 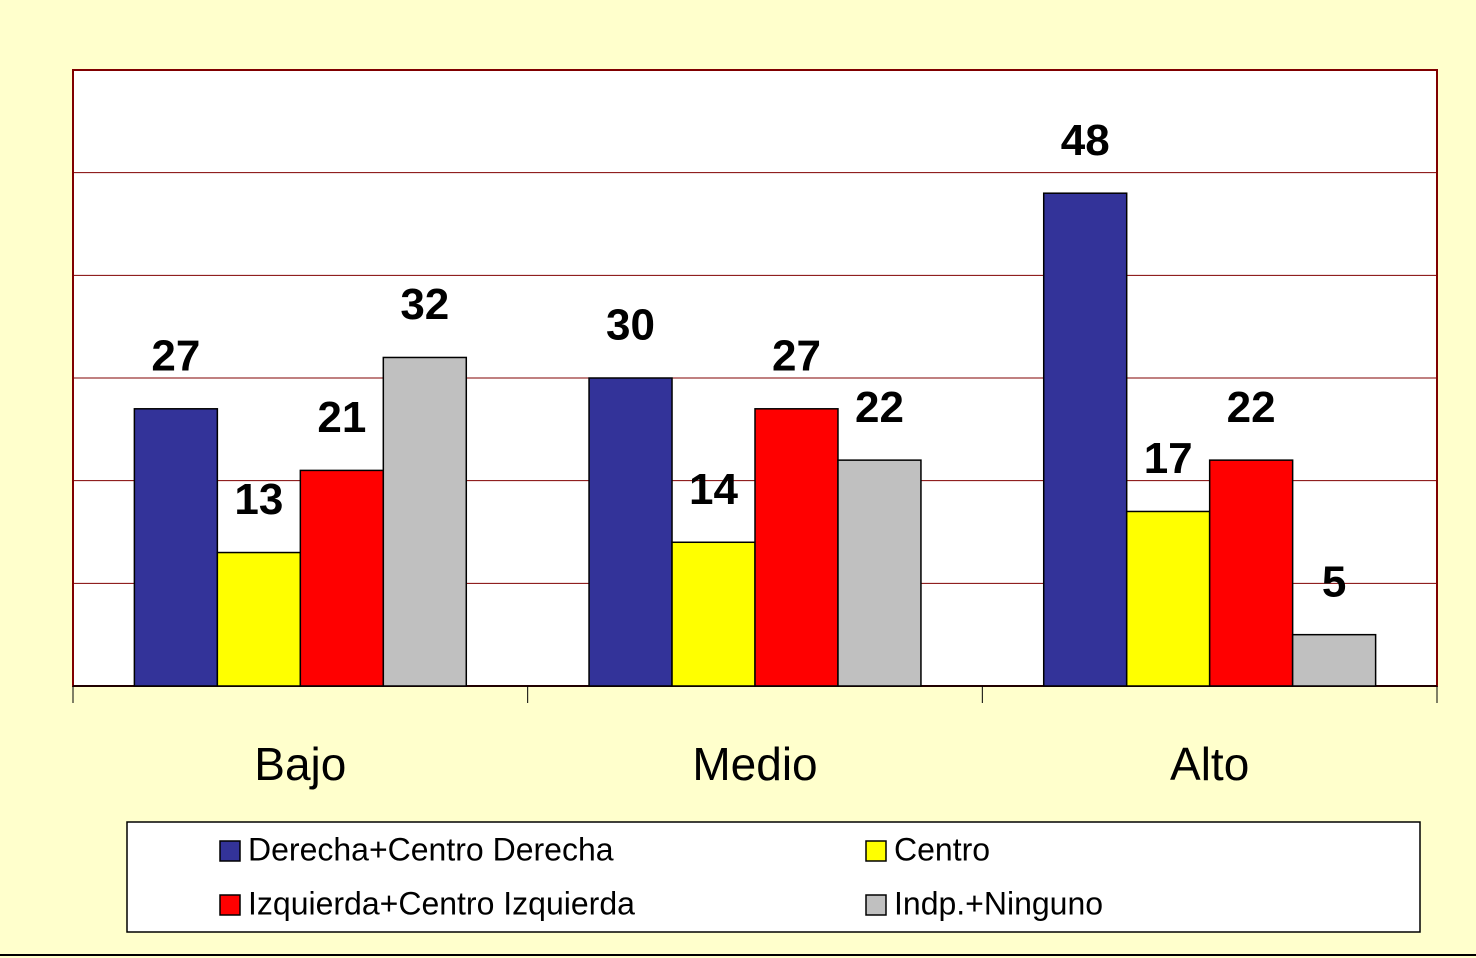 What do you see at coordinates (431, 849) in the screenshot?
I see `legend-label: Derecha+Centro Derecha` at bounding box center [431, 849].